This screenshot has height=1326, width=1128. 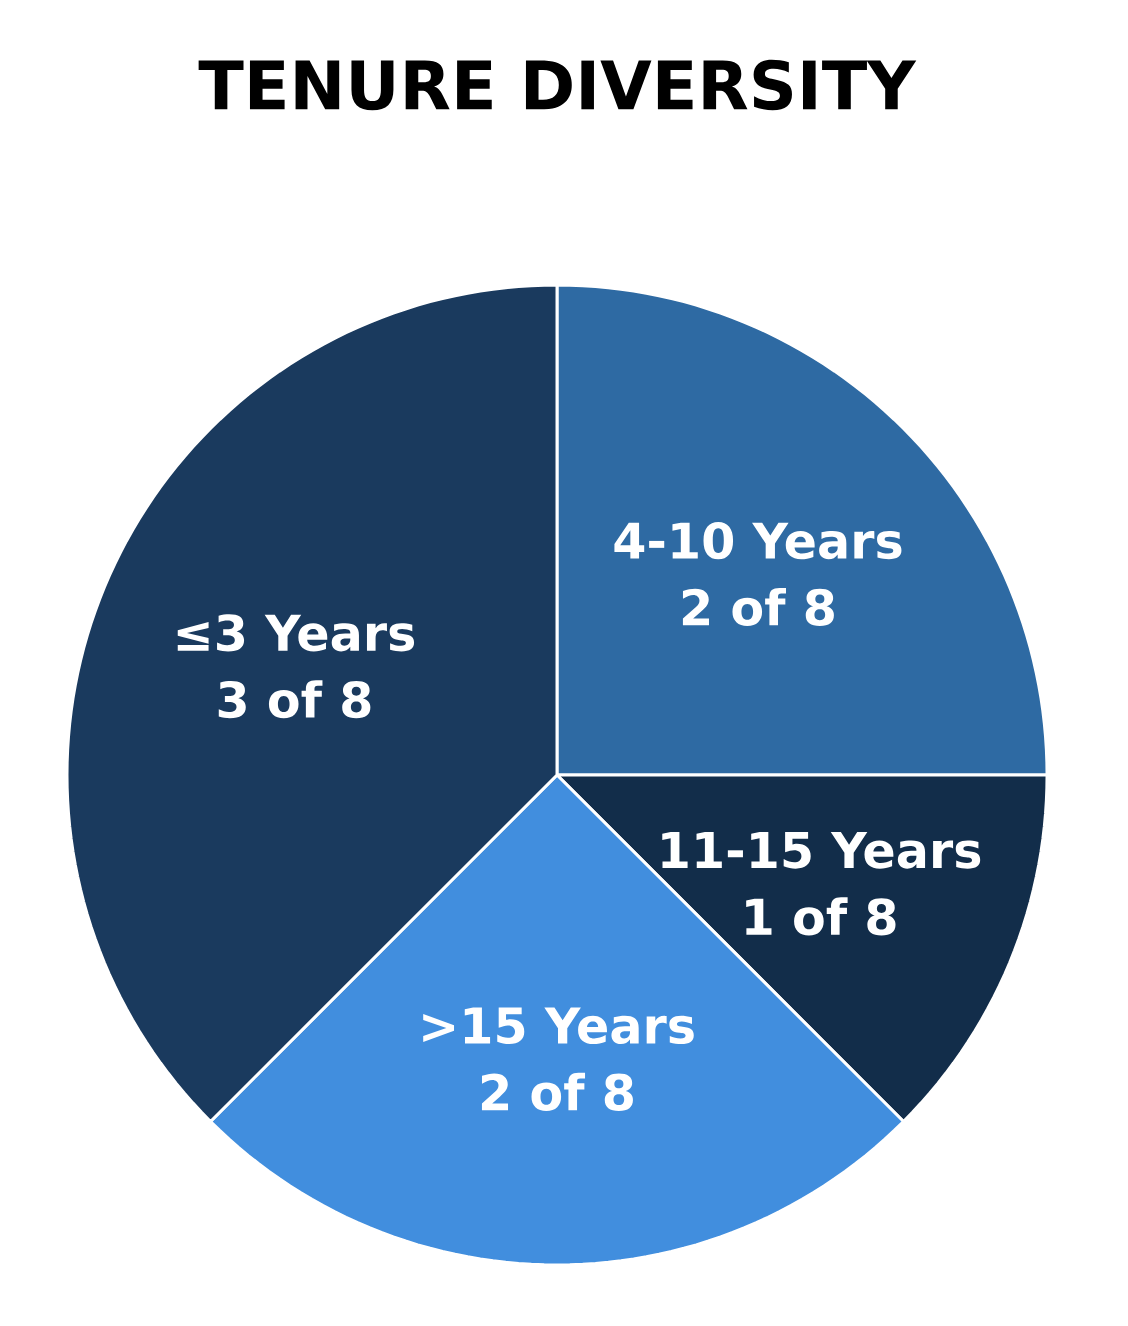 I want to click on data-label: 3 of 8, so click(x=294, y=699).